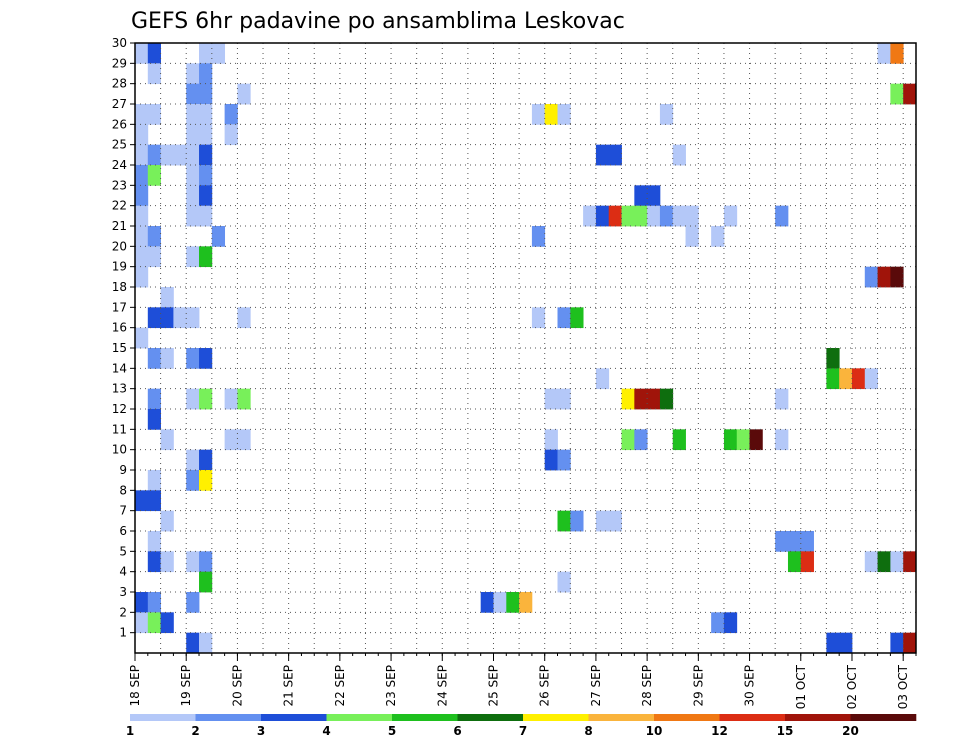 The width and height of the screenshot is (960, 742). Describe the element at coordinates (123, 633) in the screenshot. I see `y-tick-label: 1` at that location.